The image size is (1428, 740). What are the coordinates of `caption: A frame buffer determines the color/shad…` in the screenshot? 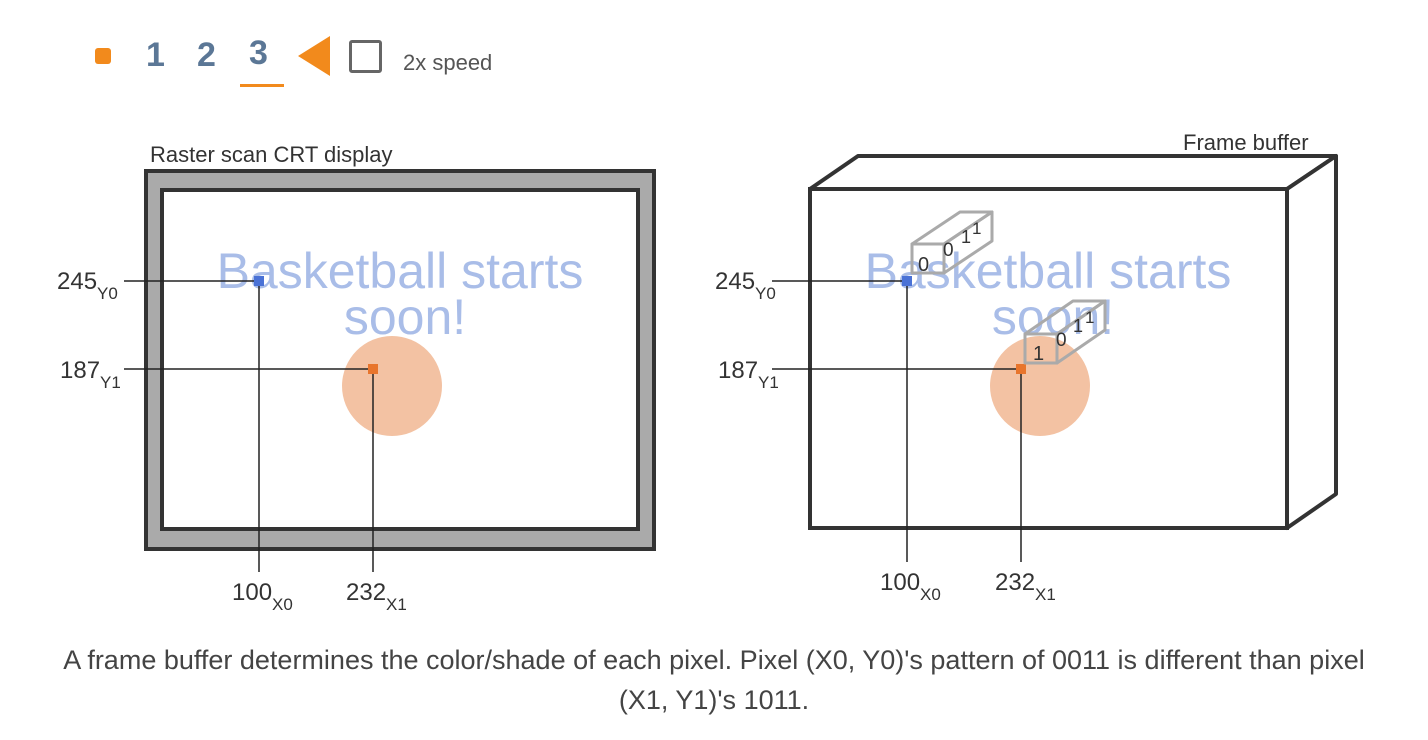 It's located at (714, 680).